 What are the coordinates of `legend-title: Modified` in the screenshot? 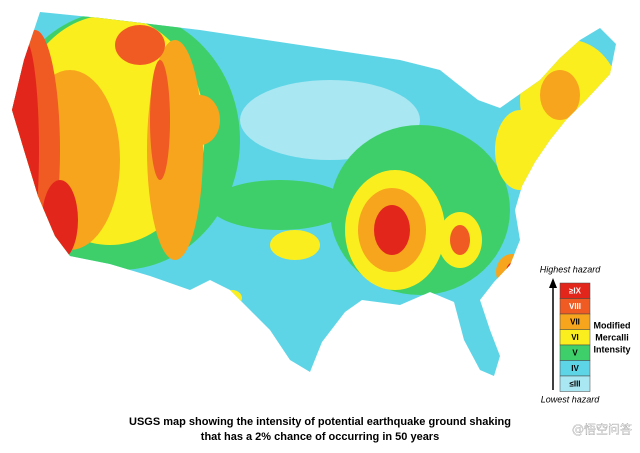 It's located at (612, 325).